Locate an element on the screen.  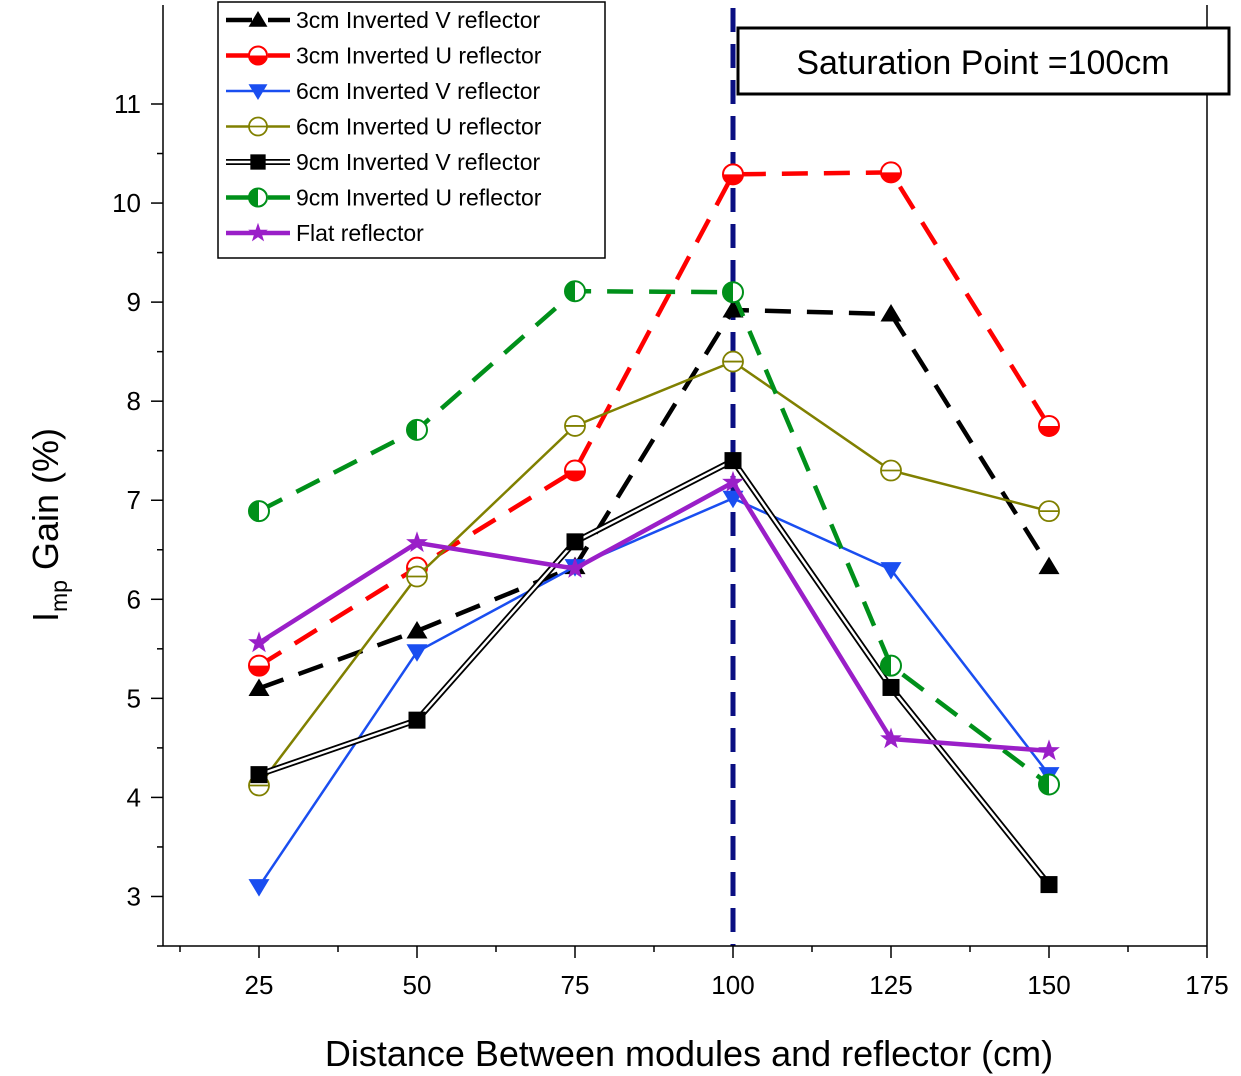
legend-item-7: Flat reflector is located at coordinates (325, 233).